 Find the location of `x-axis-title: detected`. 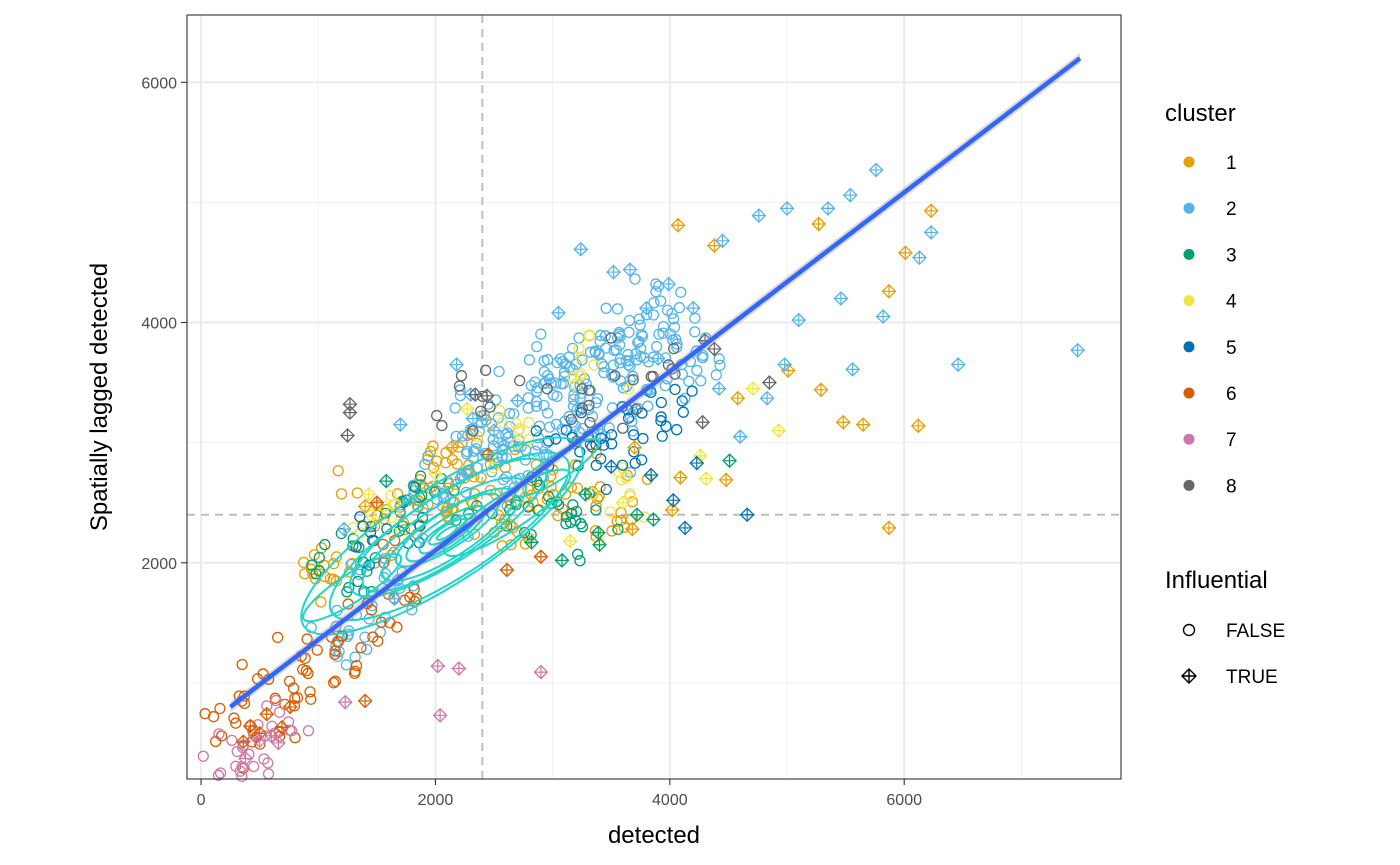

x-axis-title: detected is located at coordinates (654, 835).